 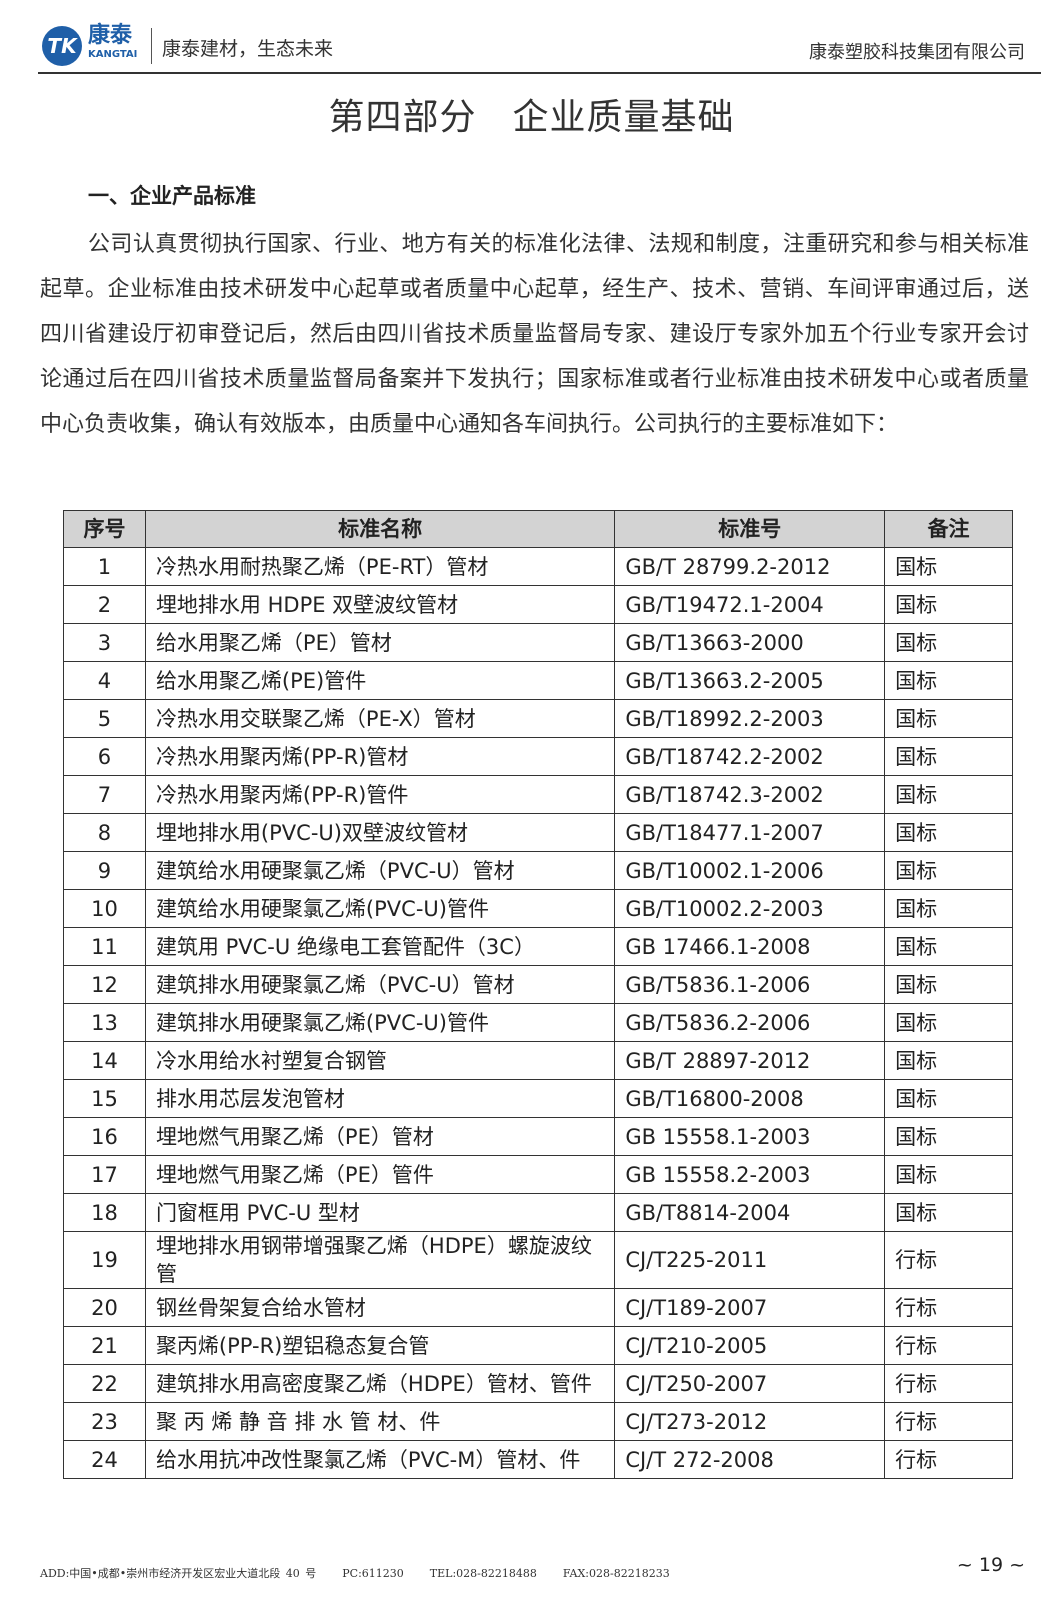 What do you see at coordinates (750, 756) in the screenshot?
I see `cell-code: GB/T18742.2-2002` at bounding box center [750, 756].